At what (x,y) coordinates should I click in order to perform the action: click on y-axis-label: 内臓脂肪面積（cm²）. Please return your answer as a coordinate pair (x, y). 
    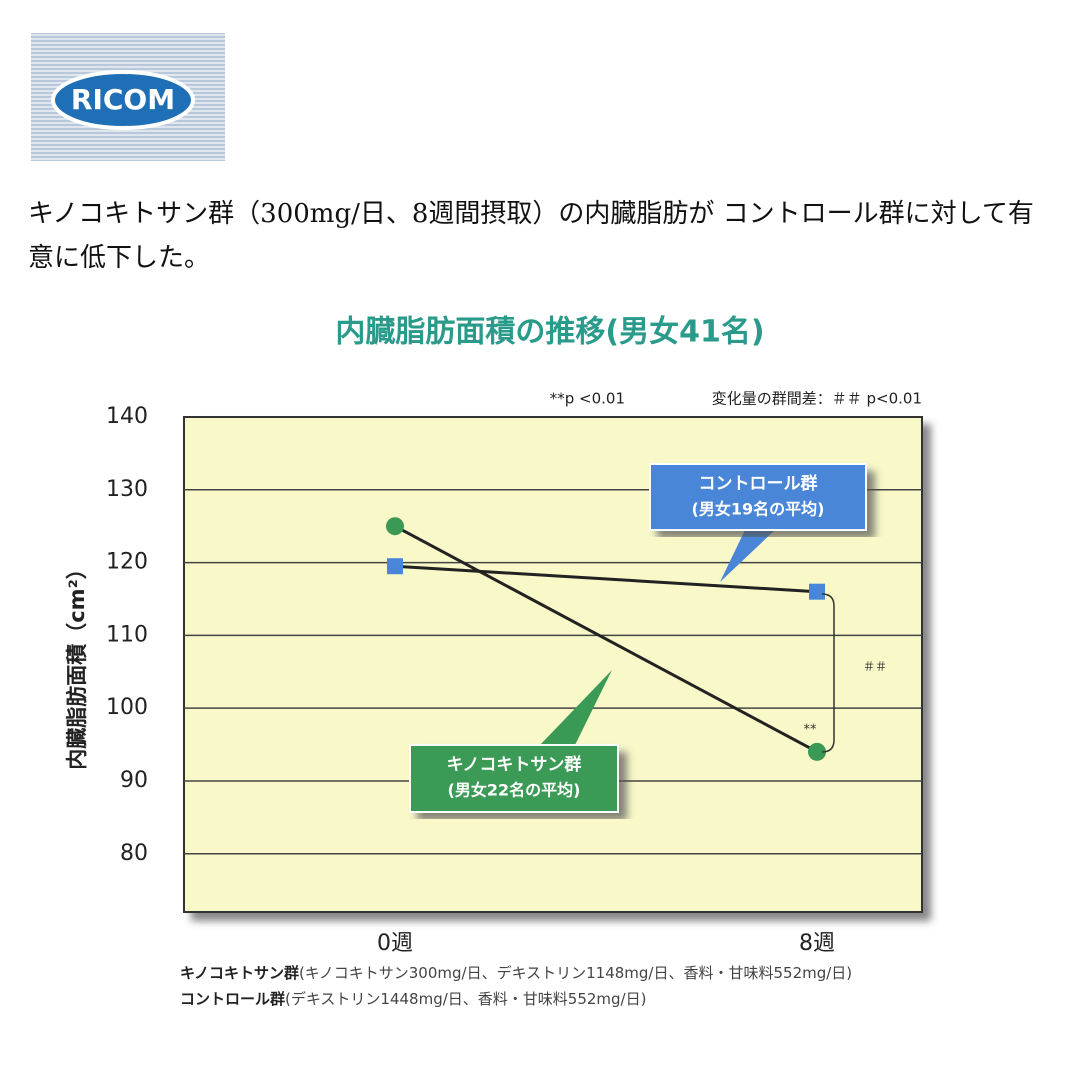
    Looking at the image, I should click on (77, 664).